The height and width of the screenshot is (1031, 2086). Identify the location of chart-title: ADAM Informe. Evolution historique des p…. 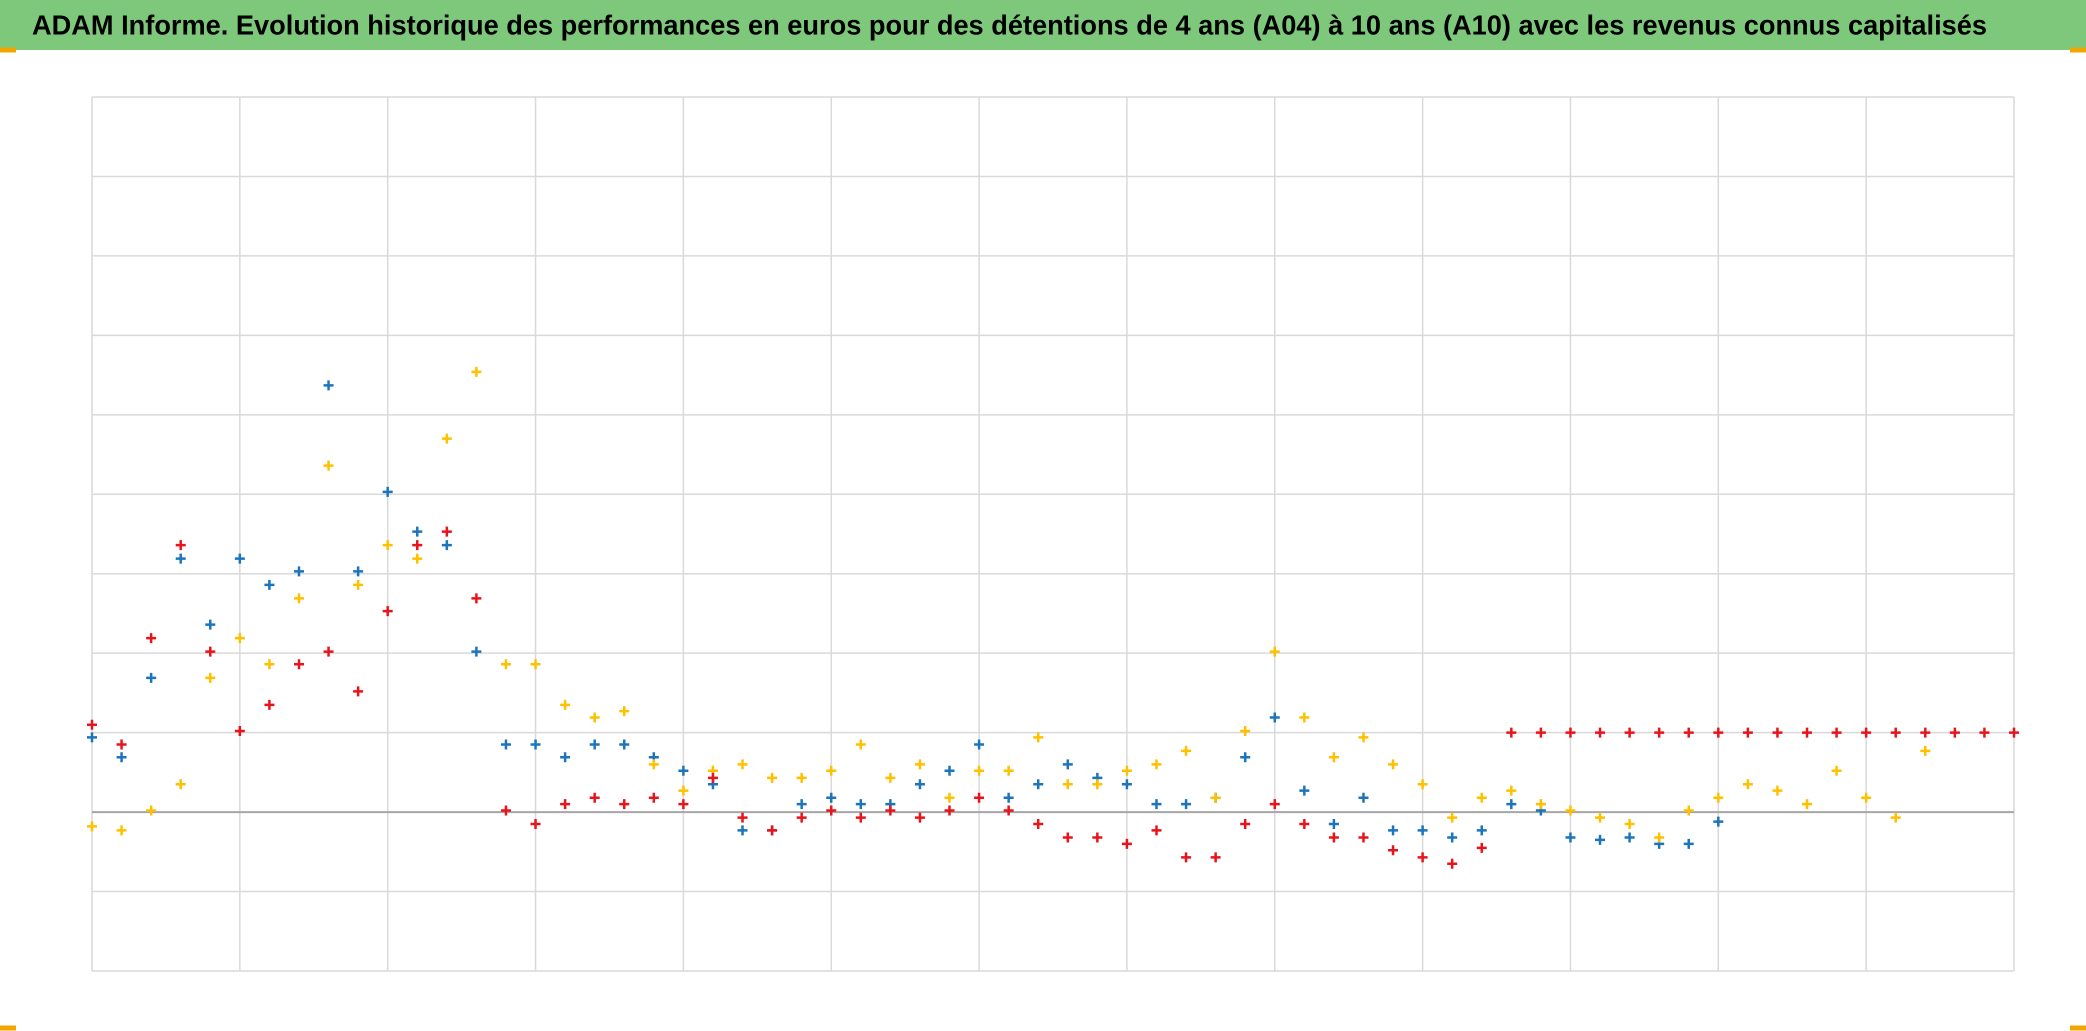
(1009, 24).